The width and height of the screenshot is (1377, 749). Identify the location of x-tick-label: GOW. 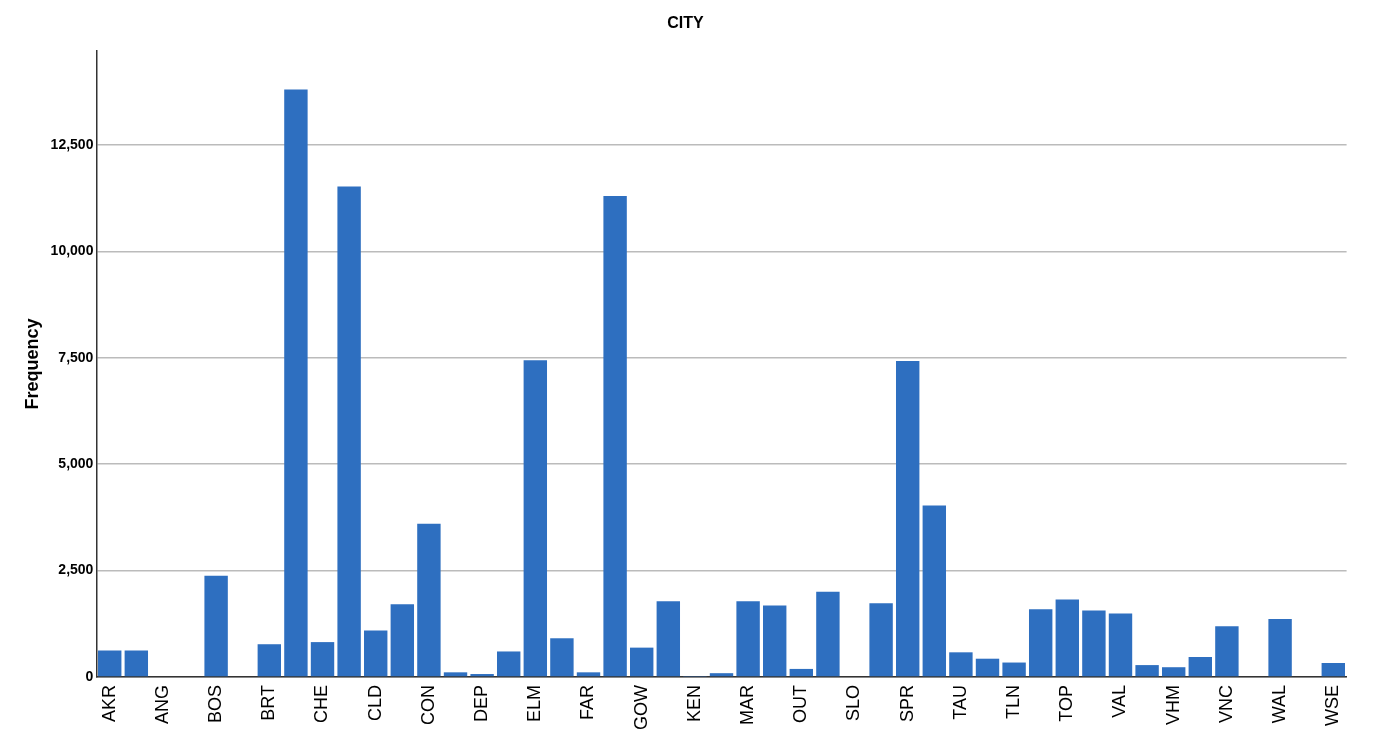
(640, 708).